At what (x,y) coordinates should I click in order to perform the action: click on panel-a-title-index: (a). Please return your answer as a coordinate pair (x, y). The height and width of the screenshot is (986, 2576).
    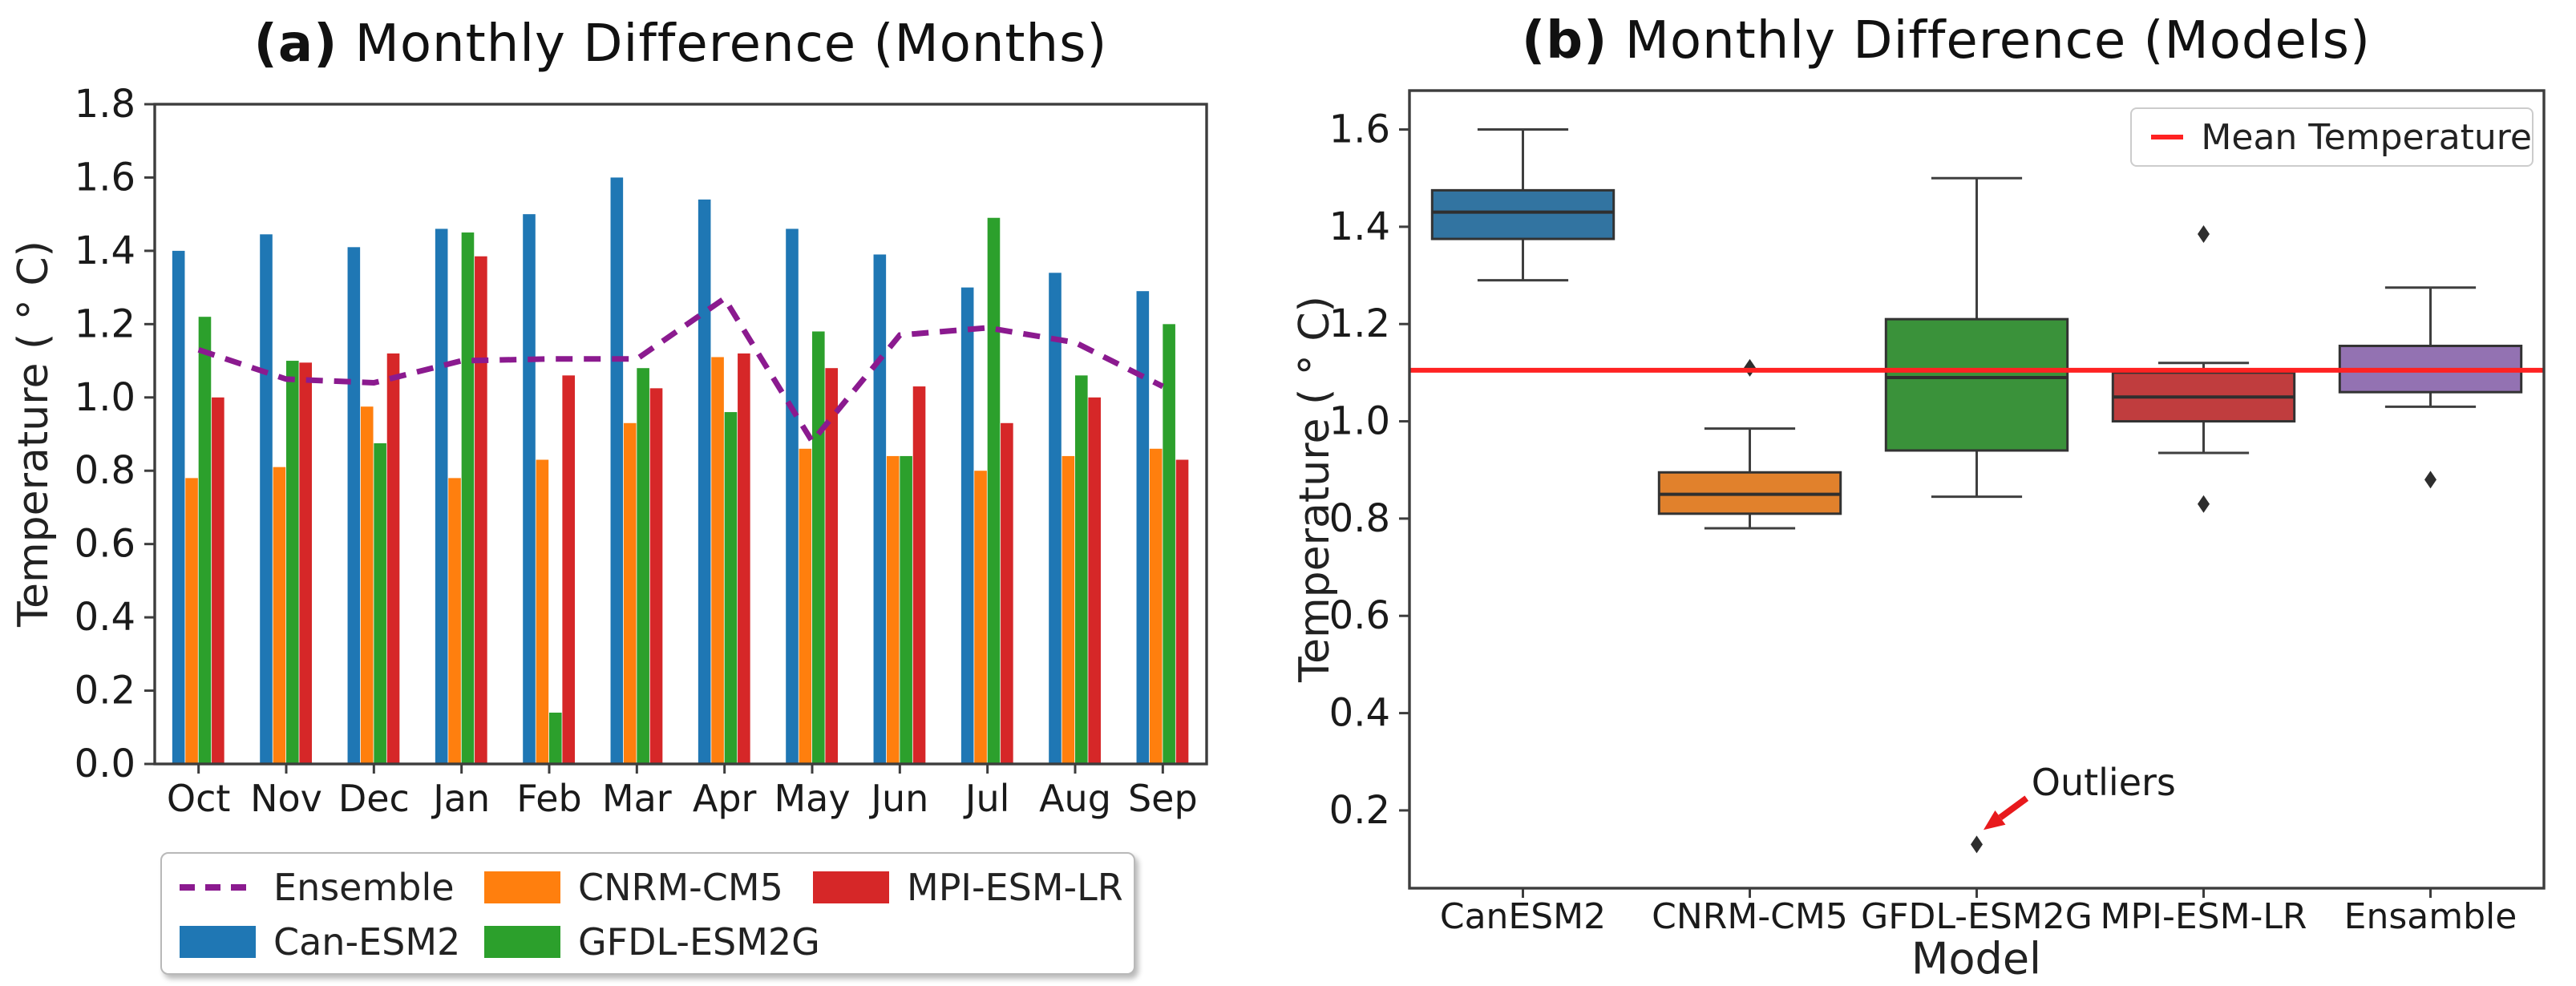
    Looking at the image, I should click on (295, 44).